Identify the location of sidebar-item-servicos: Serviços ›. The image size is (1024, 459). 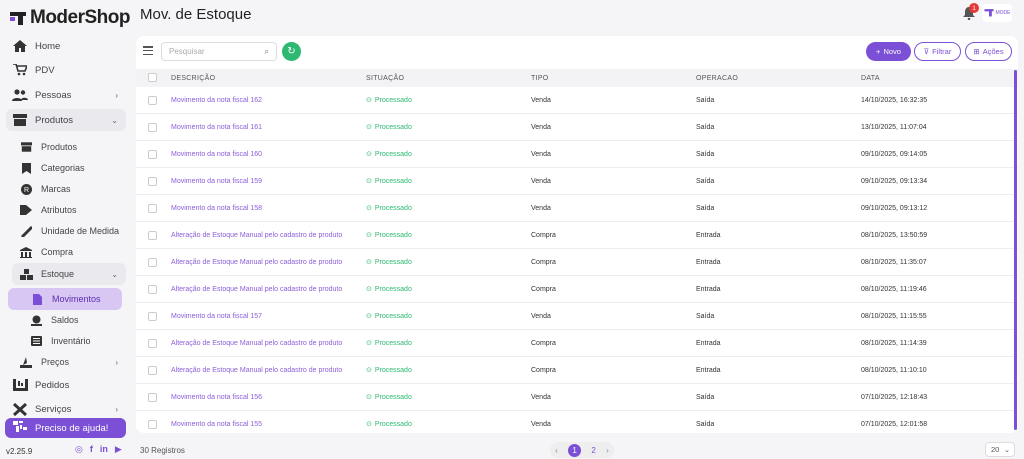
(66, 409).